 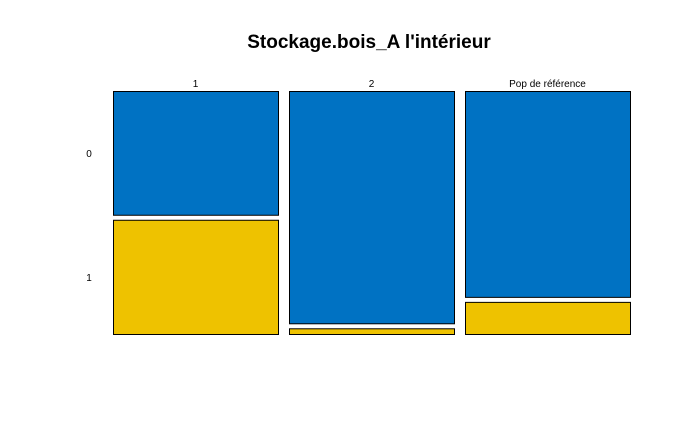 I want to click on mosaic-tile-col1-row1, so click(x=196, y=277).